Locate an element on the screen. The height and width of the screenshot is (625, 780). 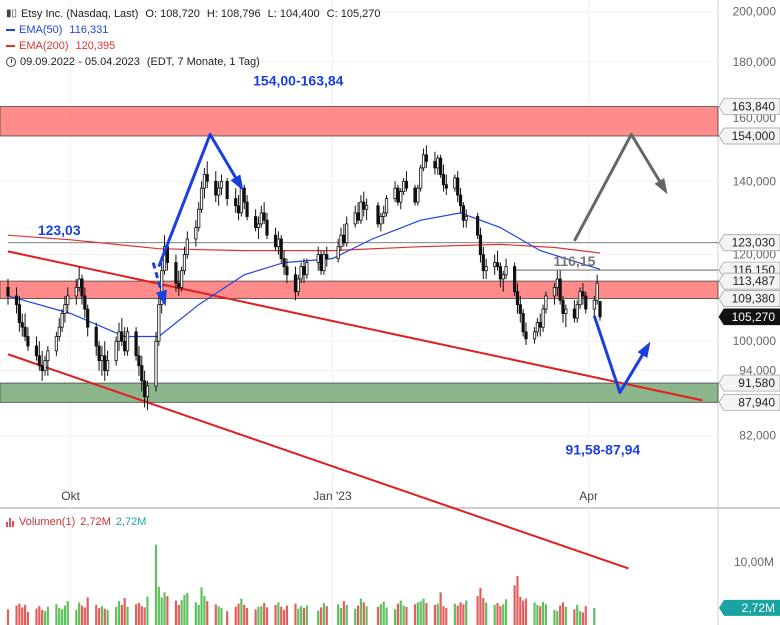
price-tag: 105,270 is located at coordinates (749, 317).